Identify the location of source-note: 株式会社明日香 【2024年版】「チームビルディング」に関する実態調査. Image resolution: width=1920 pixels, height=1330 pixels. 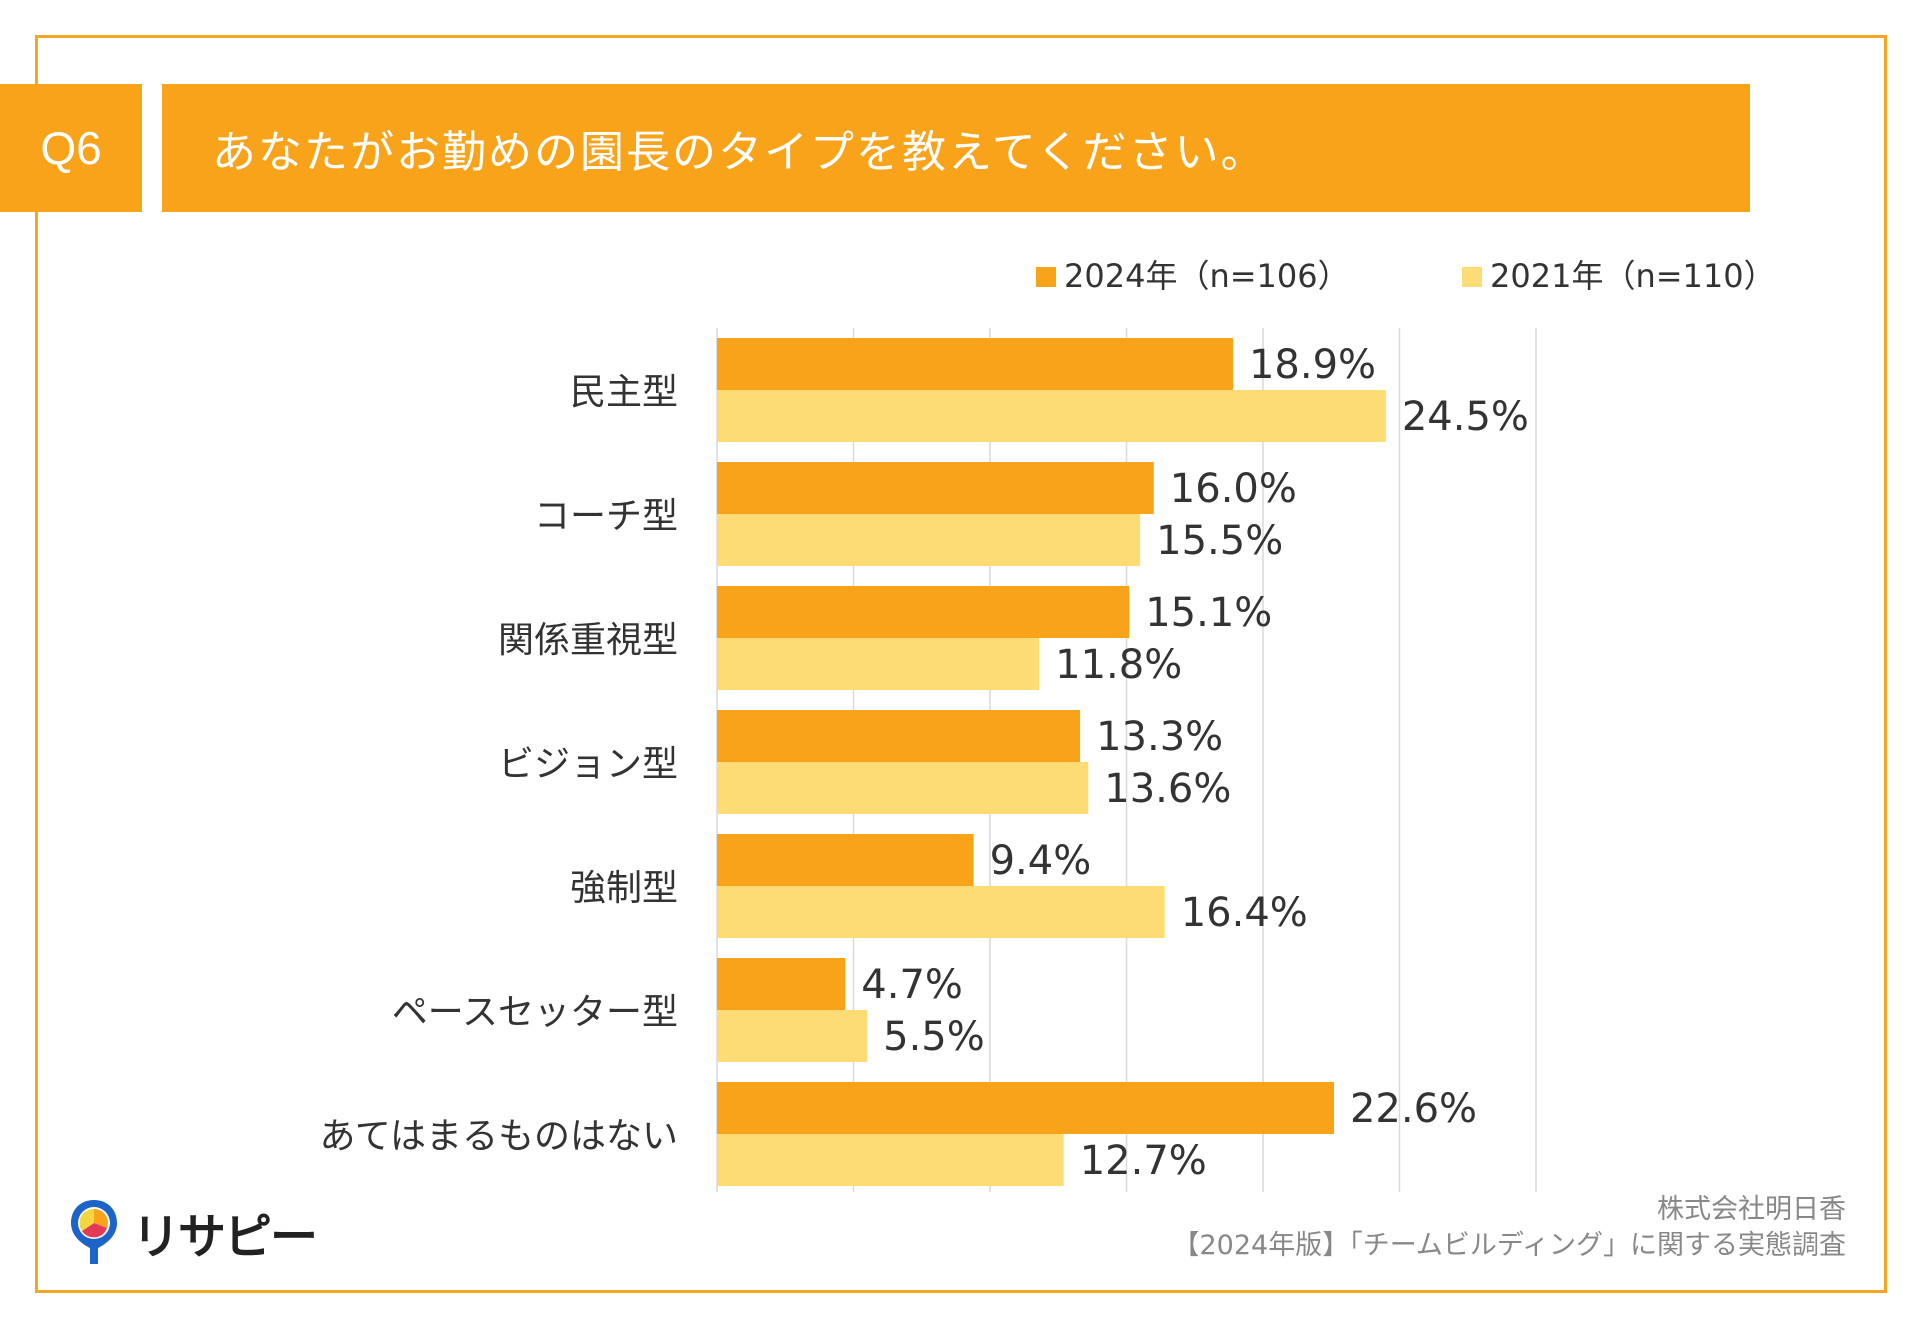
(1509, 1228).